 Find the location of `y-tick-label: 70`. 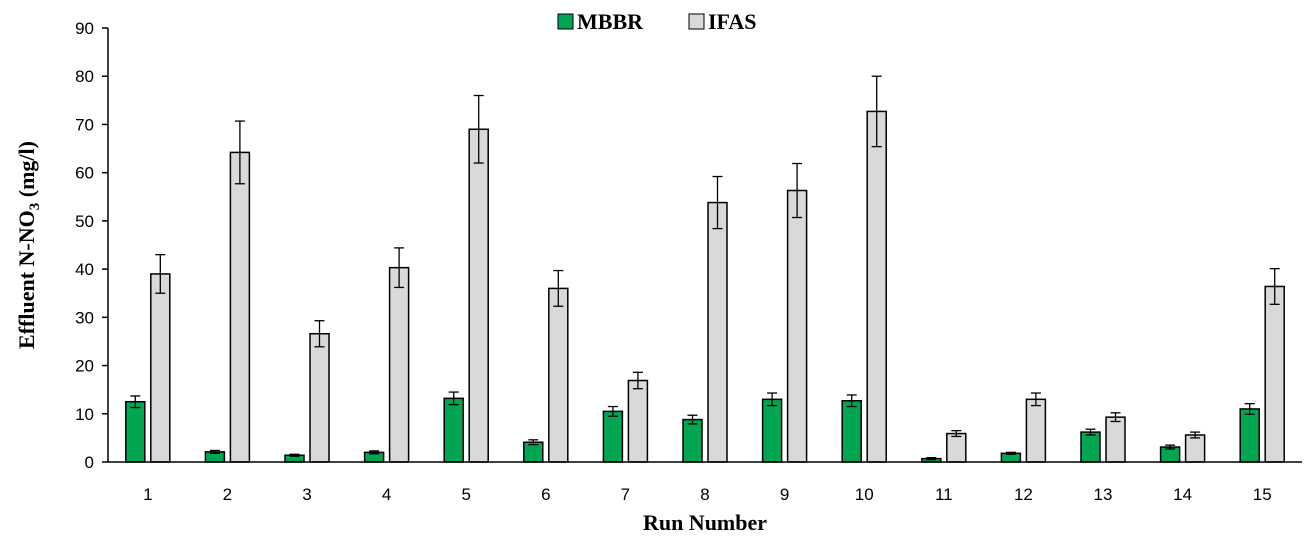

y-tick-label: 70 is located at coordinates (84, 124).